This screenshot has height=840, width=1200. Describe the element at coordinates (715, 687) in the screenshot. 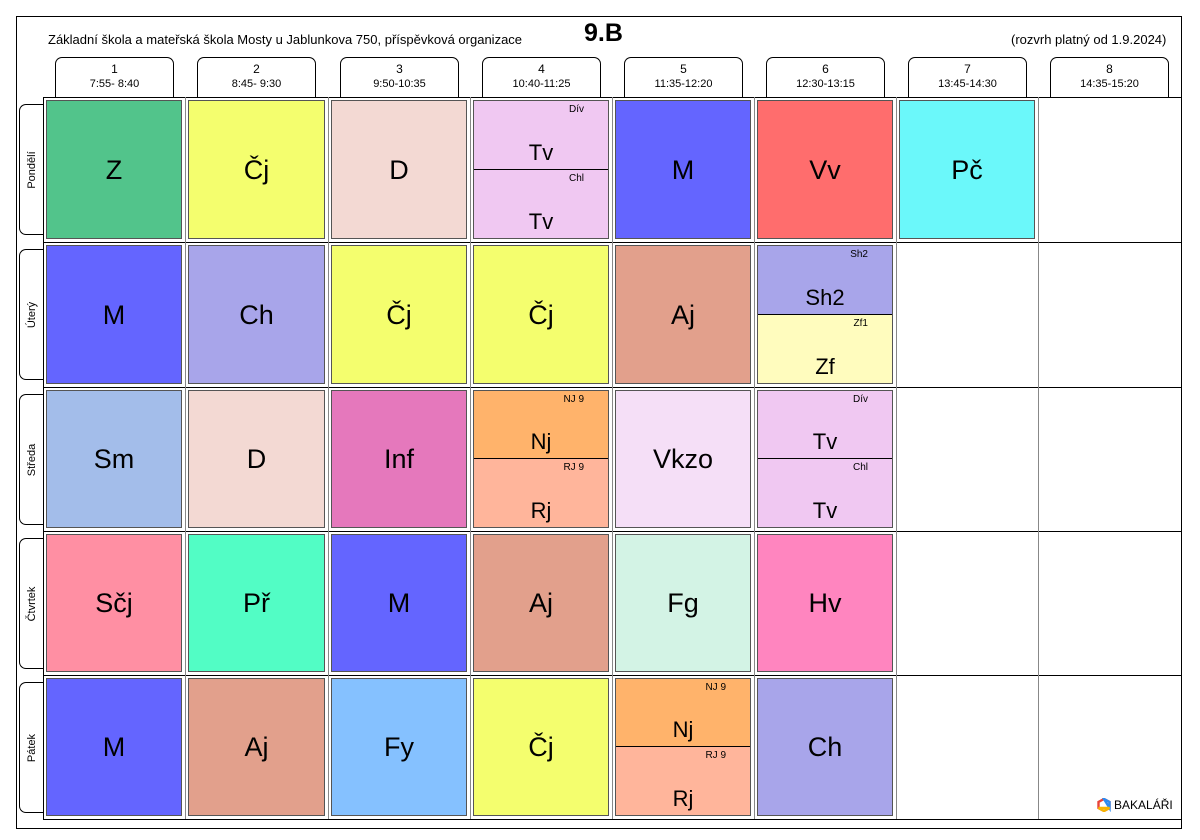

I see `group-label: NJ 9` at that location.